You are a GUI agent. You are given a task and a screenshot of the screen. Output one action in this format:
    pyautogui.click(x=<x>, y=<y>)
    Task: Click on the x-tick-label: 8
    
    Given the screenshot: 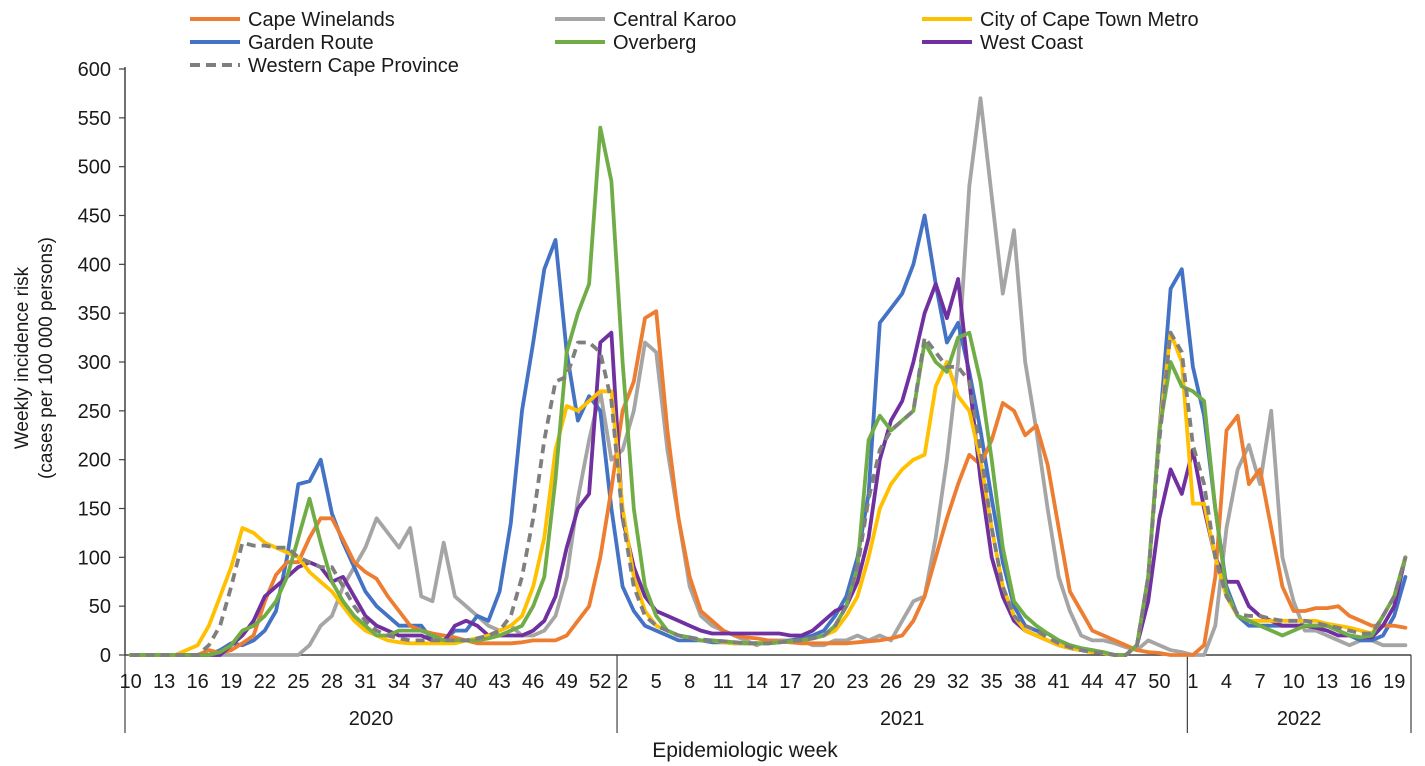 What is the action you would take?
    pyautogui.click(x=689, y=682)
    